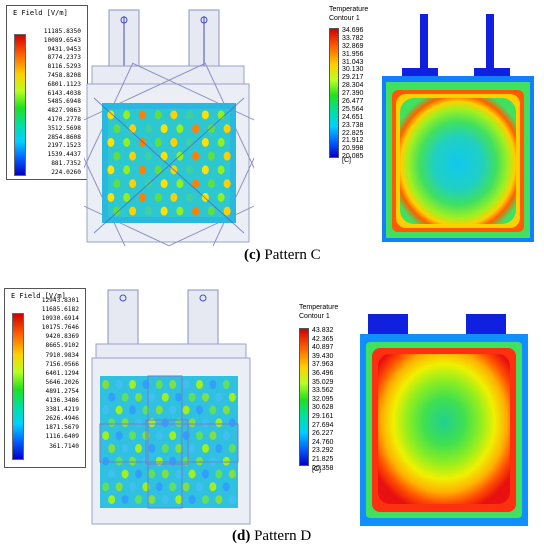 This screenshot has width=544, height=550. Describe the element at coordinates (323, 356) in the screenshot. I see `legend-value: 39.430` at that location.